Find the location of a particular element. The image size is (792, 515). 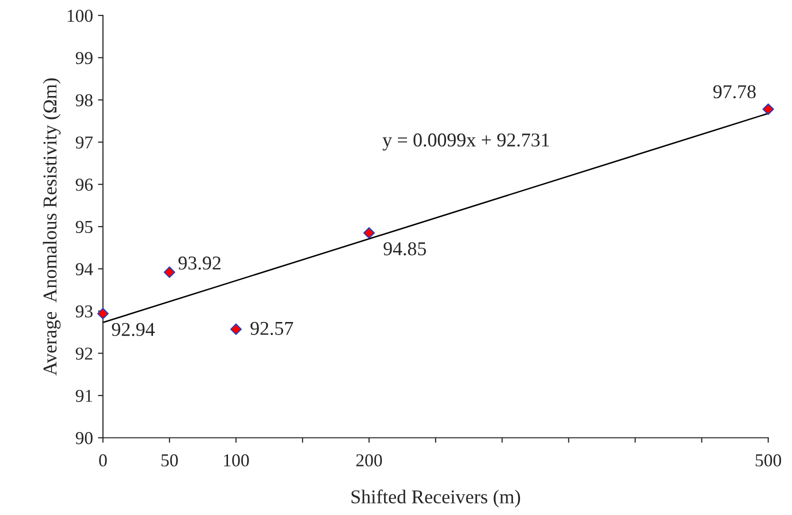

x-tick-label: 50 is located at coordinates (170, 460).